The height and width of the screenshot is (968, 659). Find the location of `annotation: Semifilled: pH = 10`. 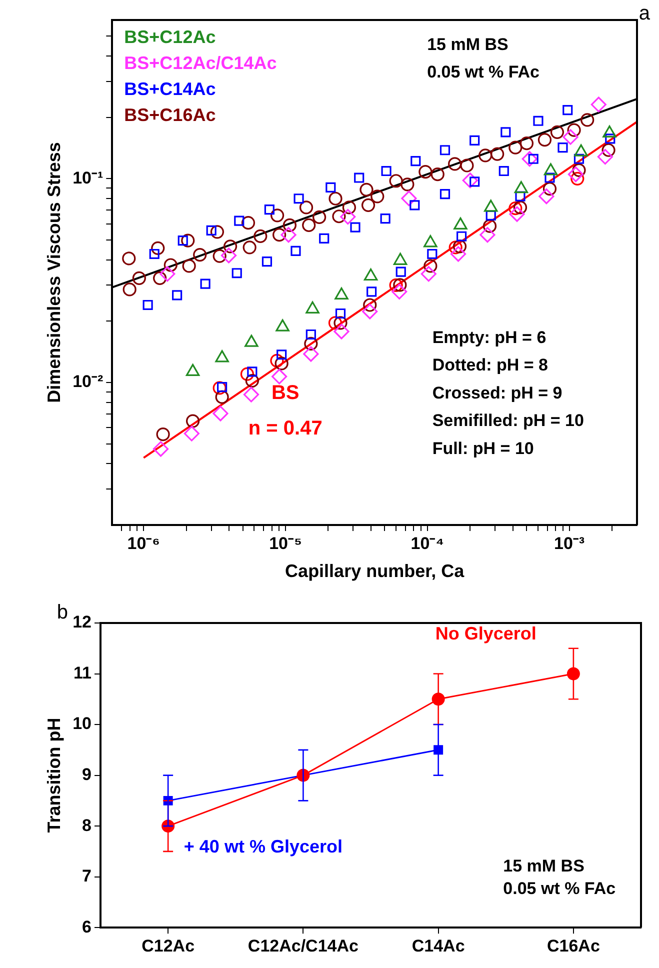

annotation: Semifilled: pH = 10 is located at coordinates (508, 420).